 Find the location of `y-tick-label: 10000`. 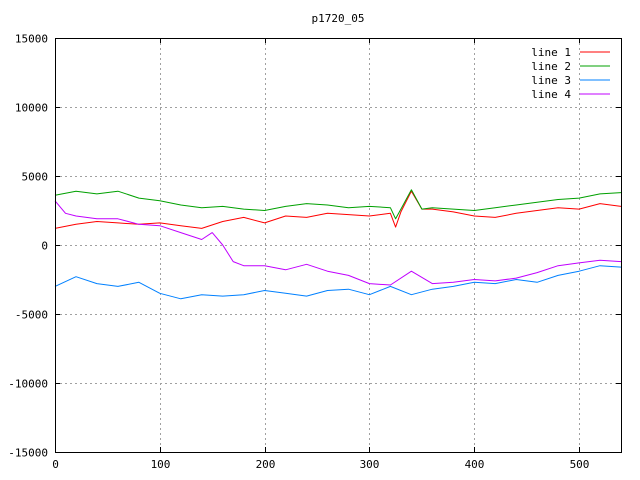

y-tick-label: 10000 is located at coordinates (31, 108).